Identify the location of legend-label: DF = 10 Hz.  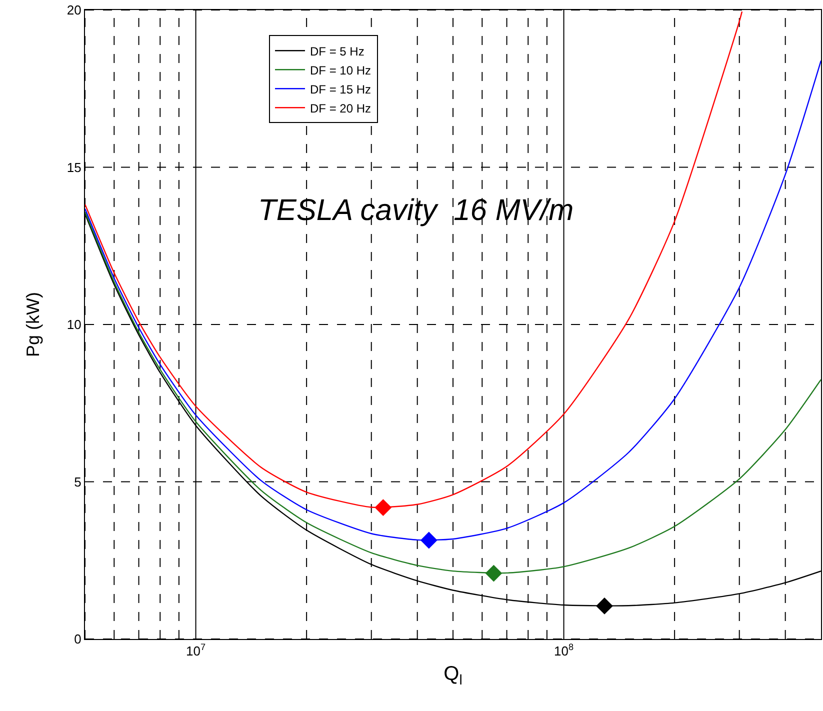
(341, 70).